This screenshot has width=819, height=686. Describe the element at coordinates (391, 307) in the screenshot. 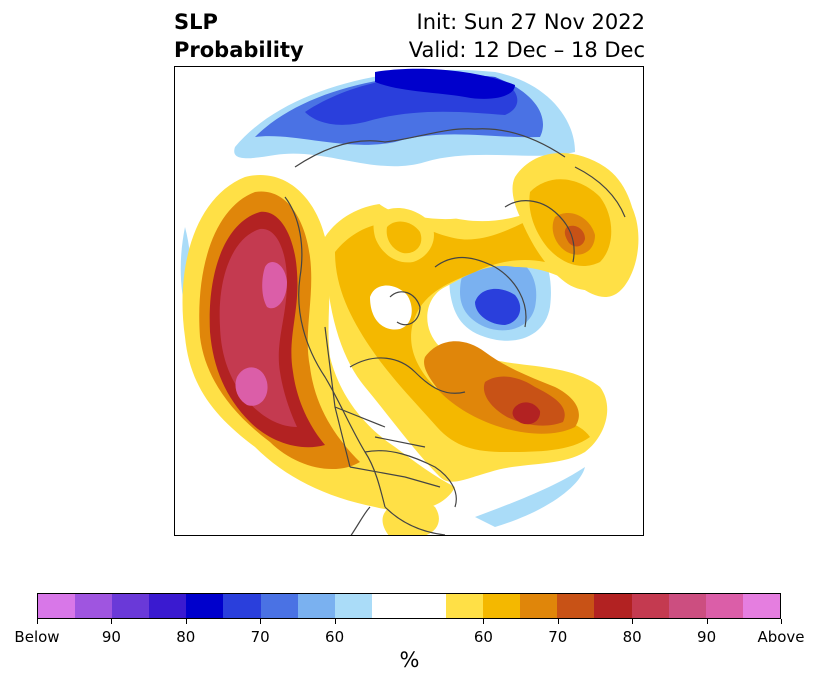

I see `neutral-region-greenland` at that location.